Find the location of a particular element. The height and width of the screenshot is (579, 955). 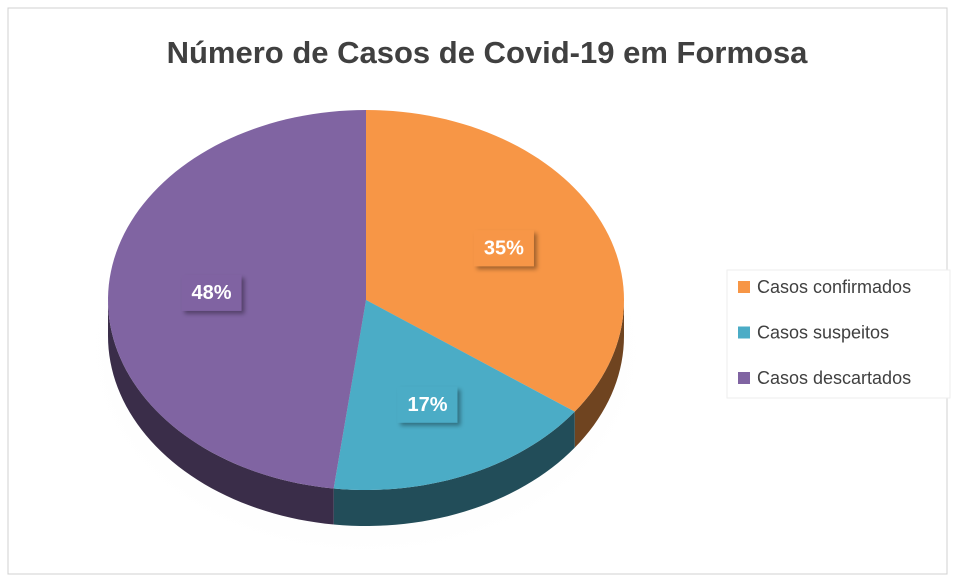

data-label: 17% is located at coordinates (427, 405).